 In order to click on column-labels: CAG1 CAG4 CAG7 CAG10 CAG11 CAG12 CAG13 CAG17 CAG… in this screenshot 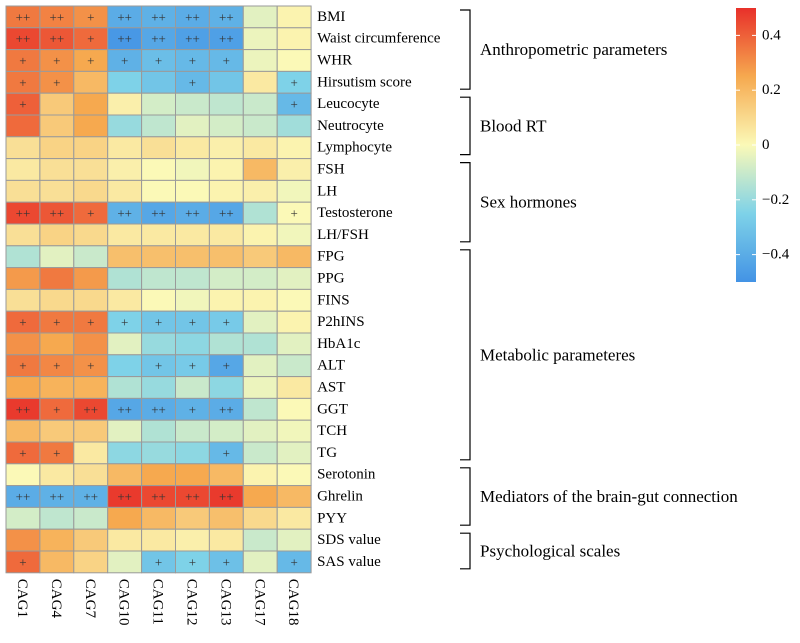, I will do `click(157, 602)`.